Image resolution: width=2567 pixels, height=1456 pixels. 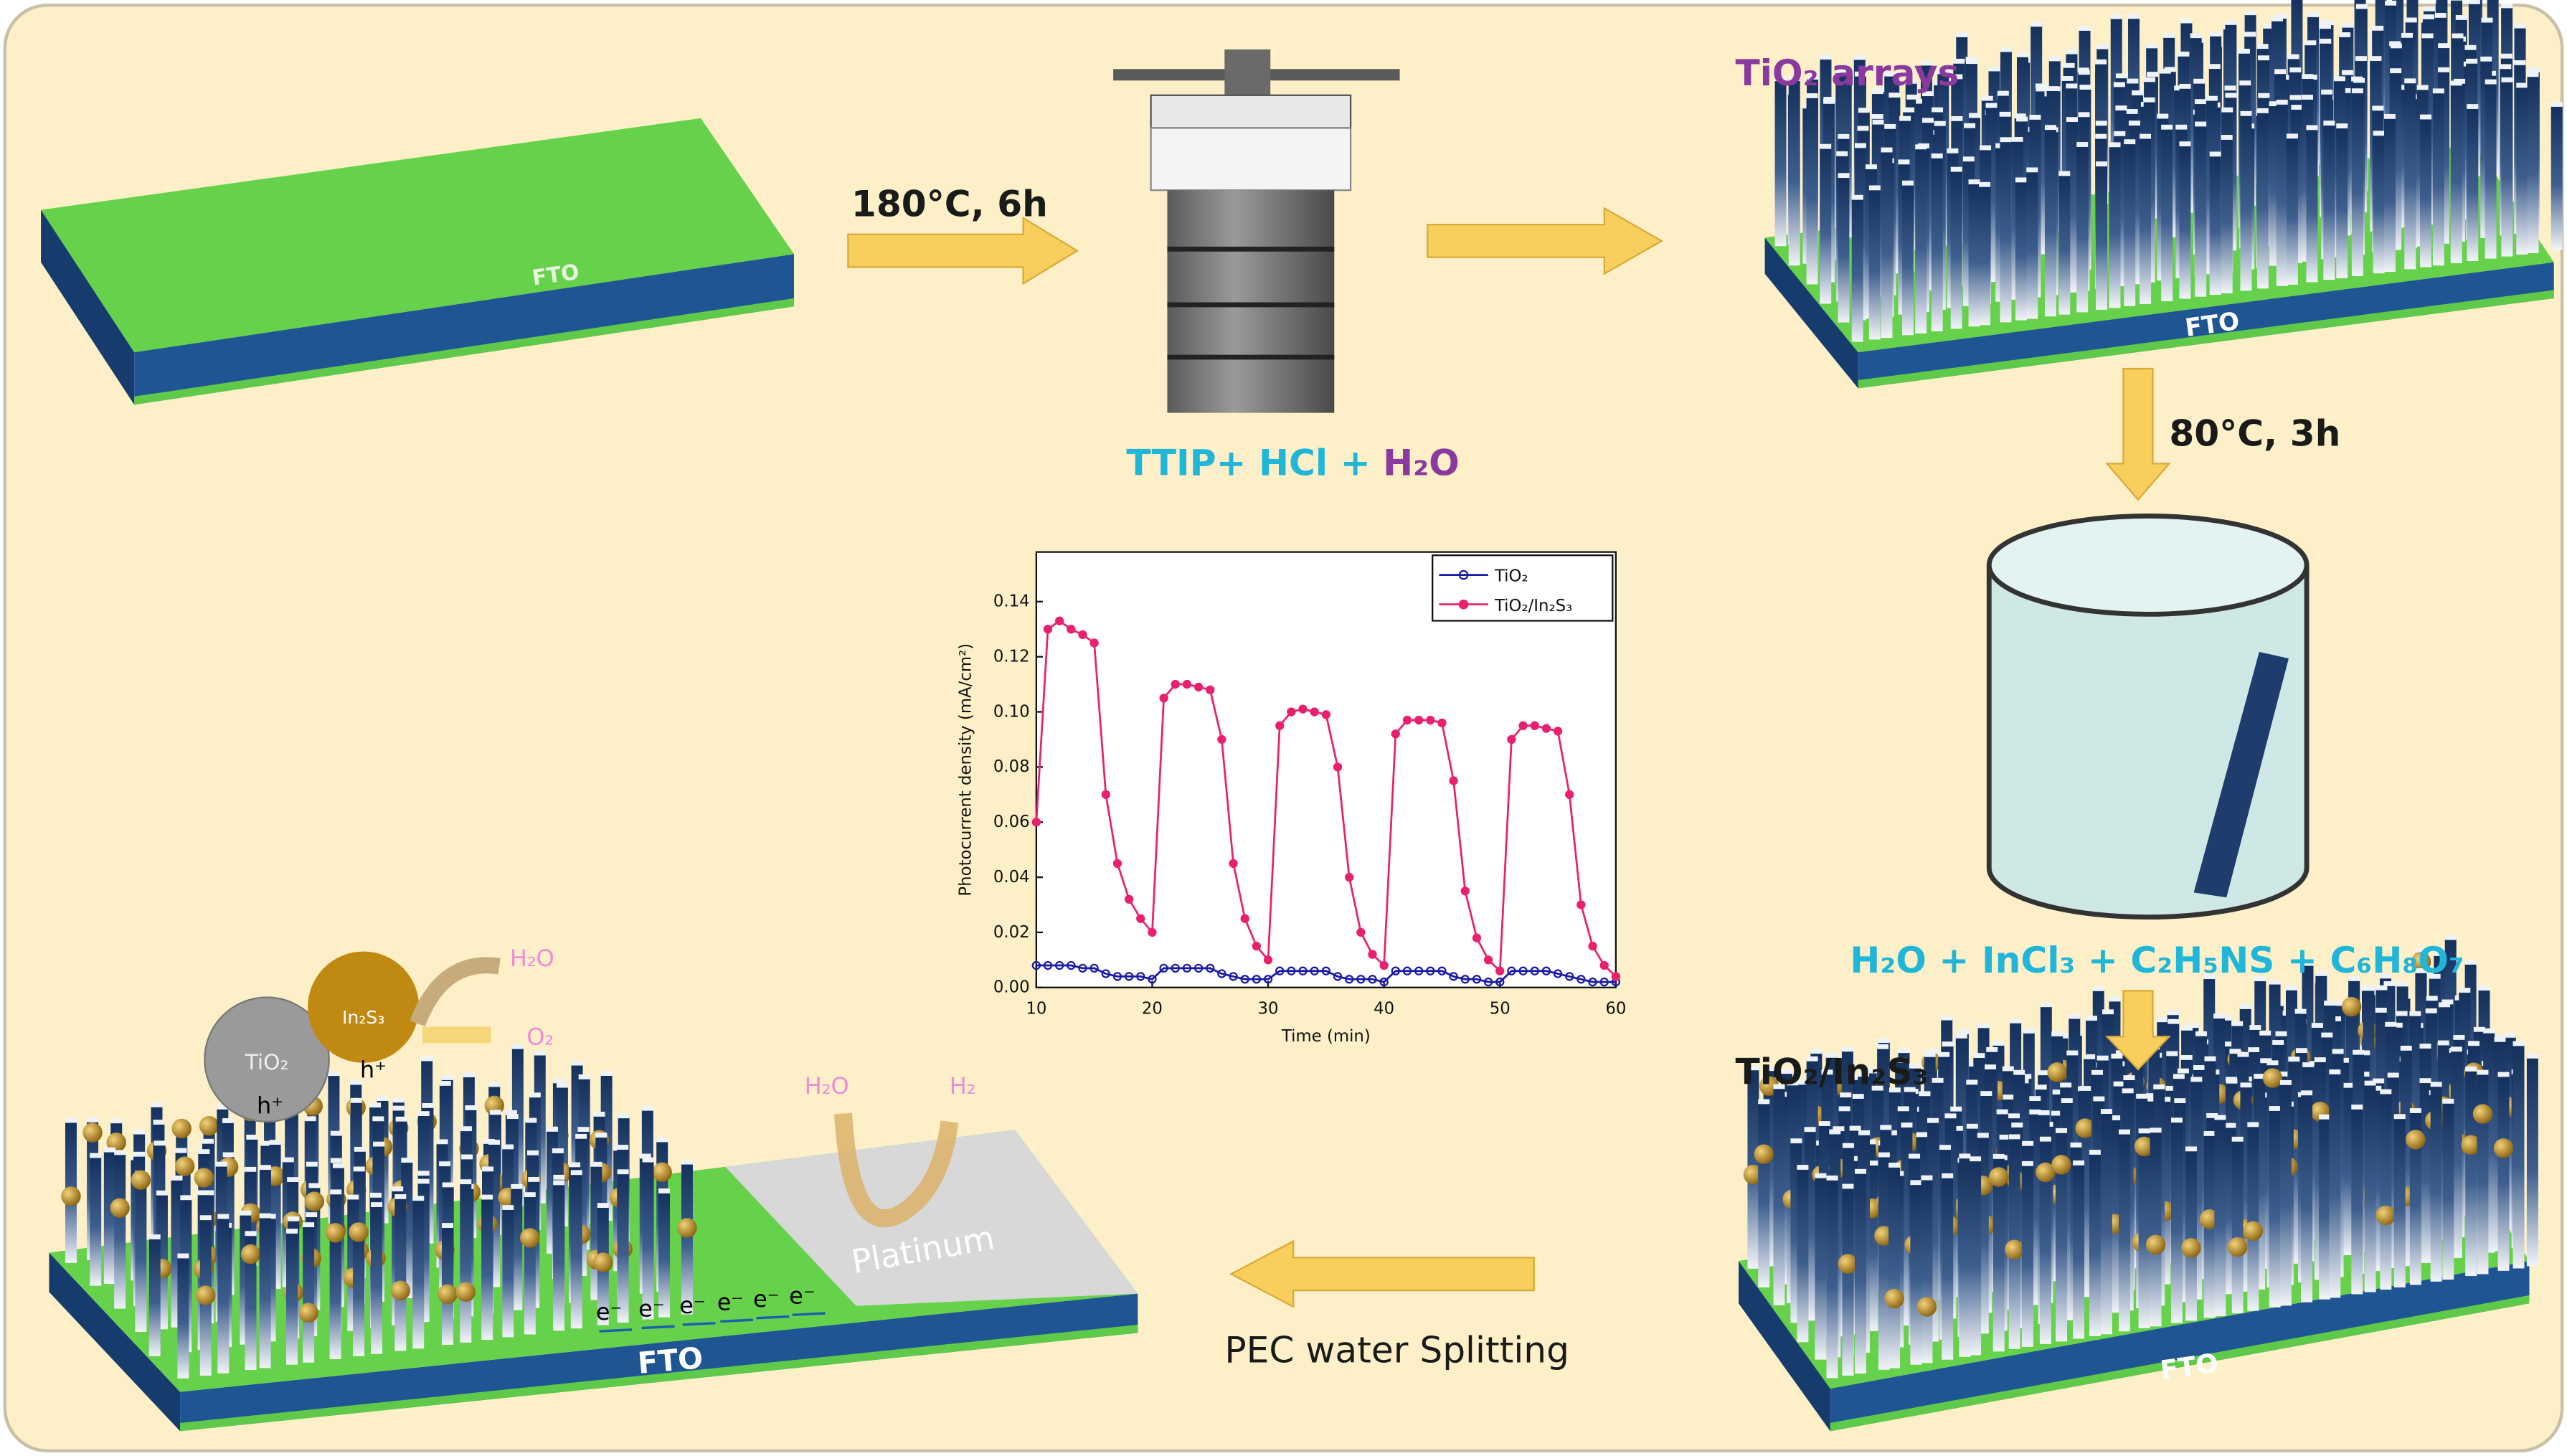 I want to click on solution-label: H₂O + InCl₃ + C₂H₅NS + C₆H₈O₇, so click(x=2157, y=960).